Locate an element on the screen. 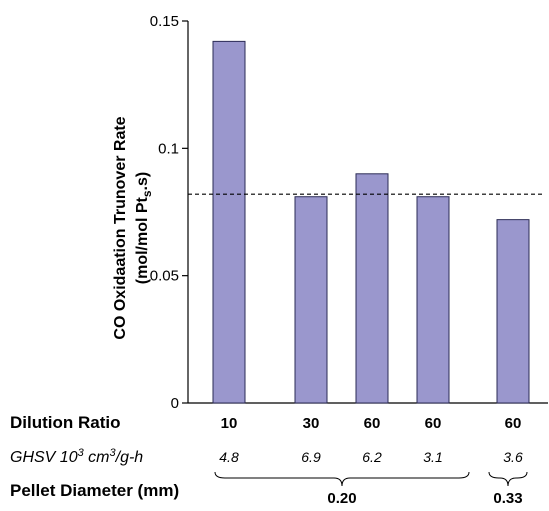  ghsv-value: 6.9 is located at coordinates (311, 457).